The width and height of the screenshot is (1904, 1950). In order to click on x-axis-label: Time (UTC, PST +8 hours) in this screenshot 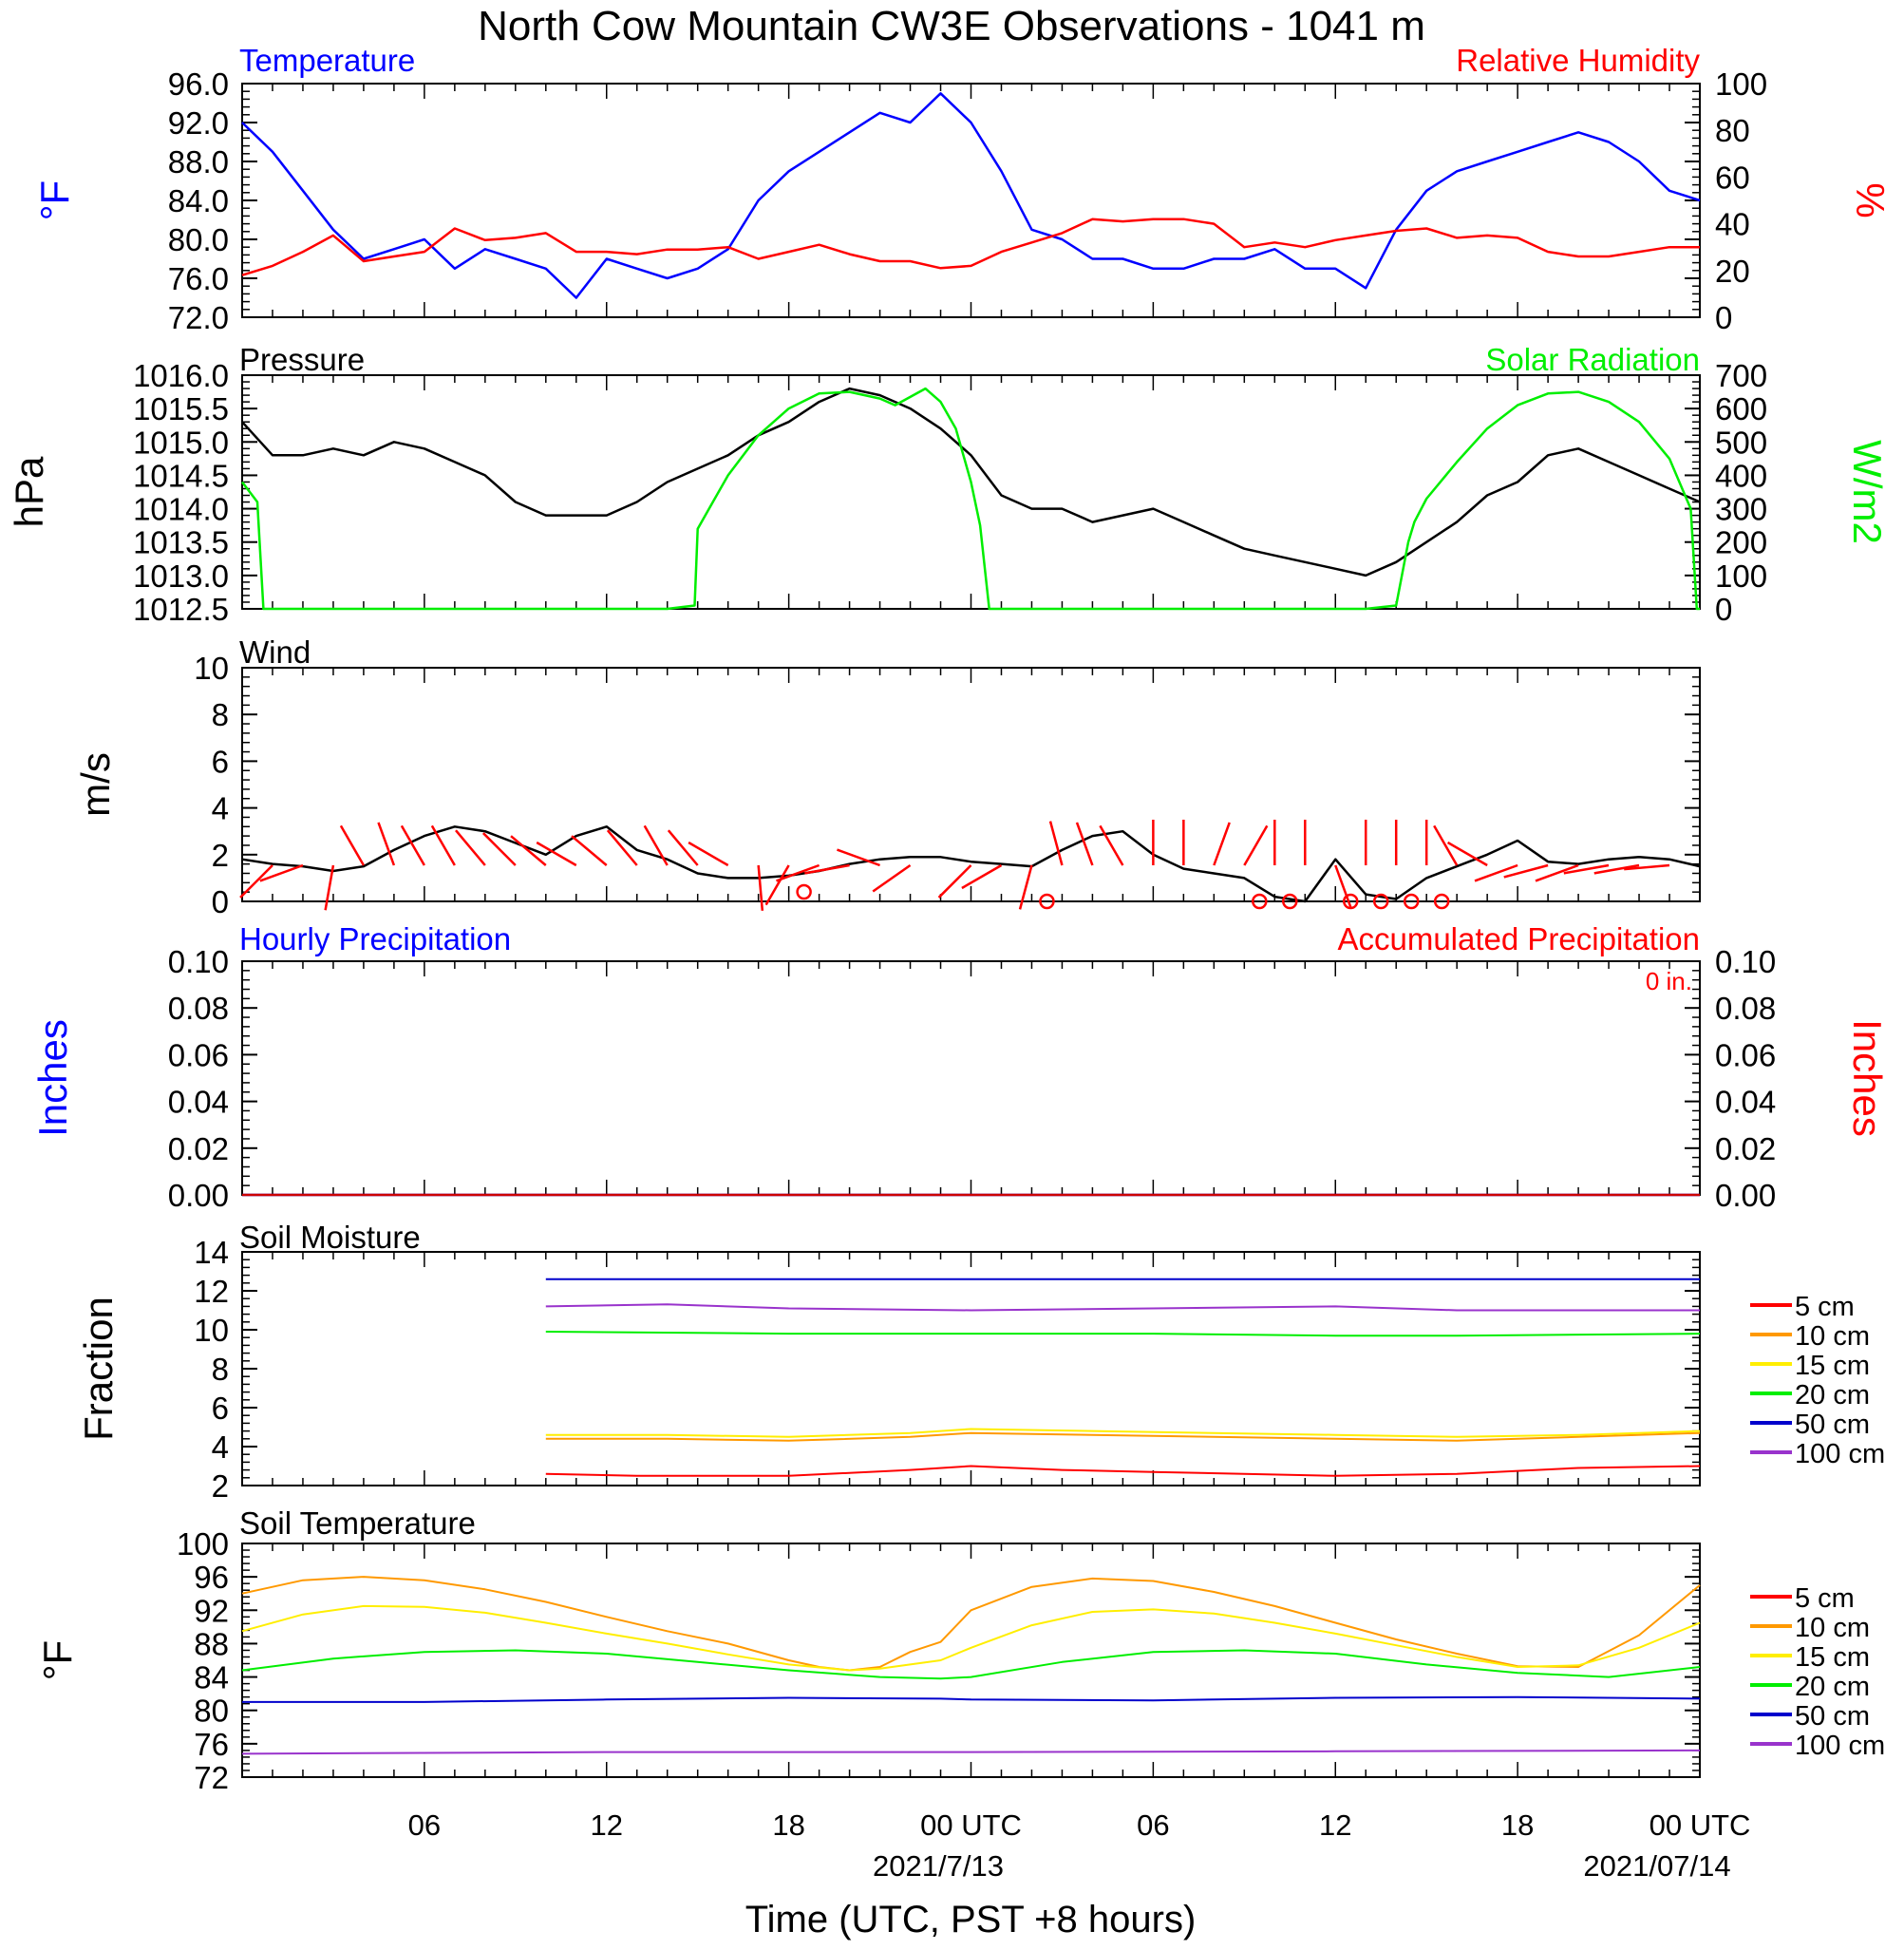, I will do `click(971, 1920)`.